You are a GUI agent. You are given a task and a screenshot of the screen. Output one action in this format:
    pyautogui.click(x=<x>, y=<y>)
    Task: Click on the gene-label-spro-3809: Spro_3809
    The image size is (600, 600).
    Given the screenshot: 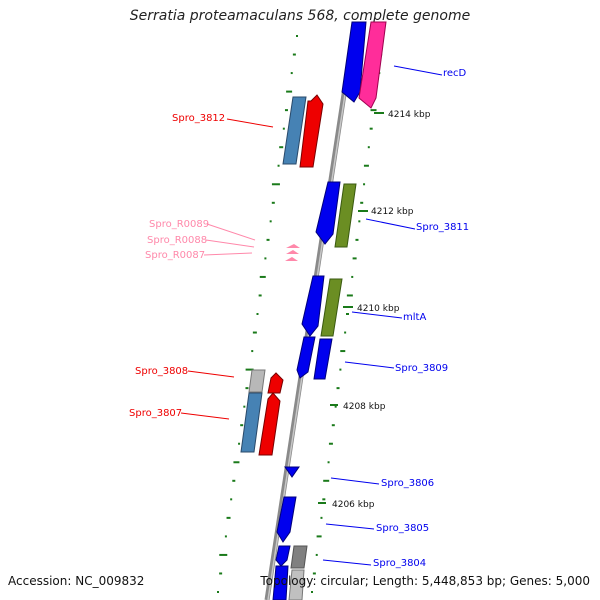 What is the action you would take?
    pyautogui.click(x=421, y=368)
    